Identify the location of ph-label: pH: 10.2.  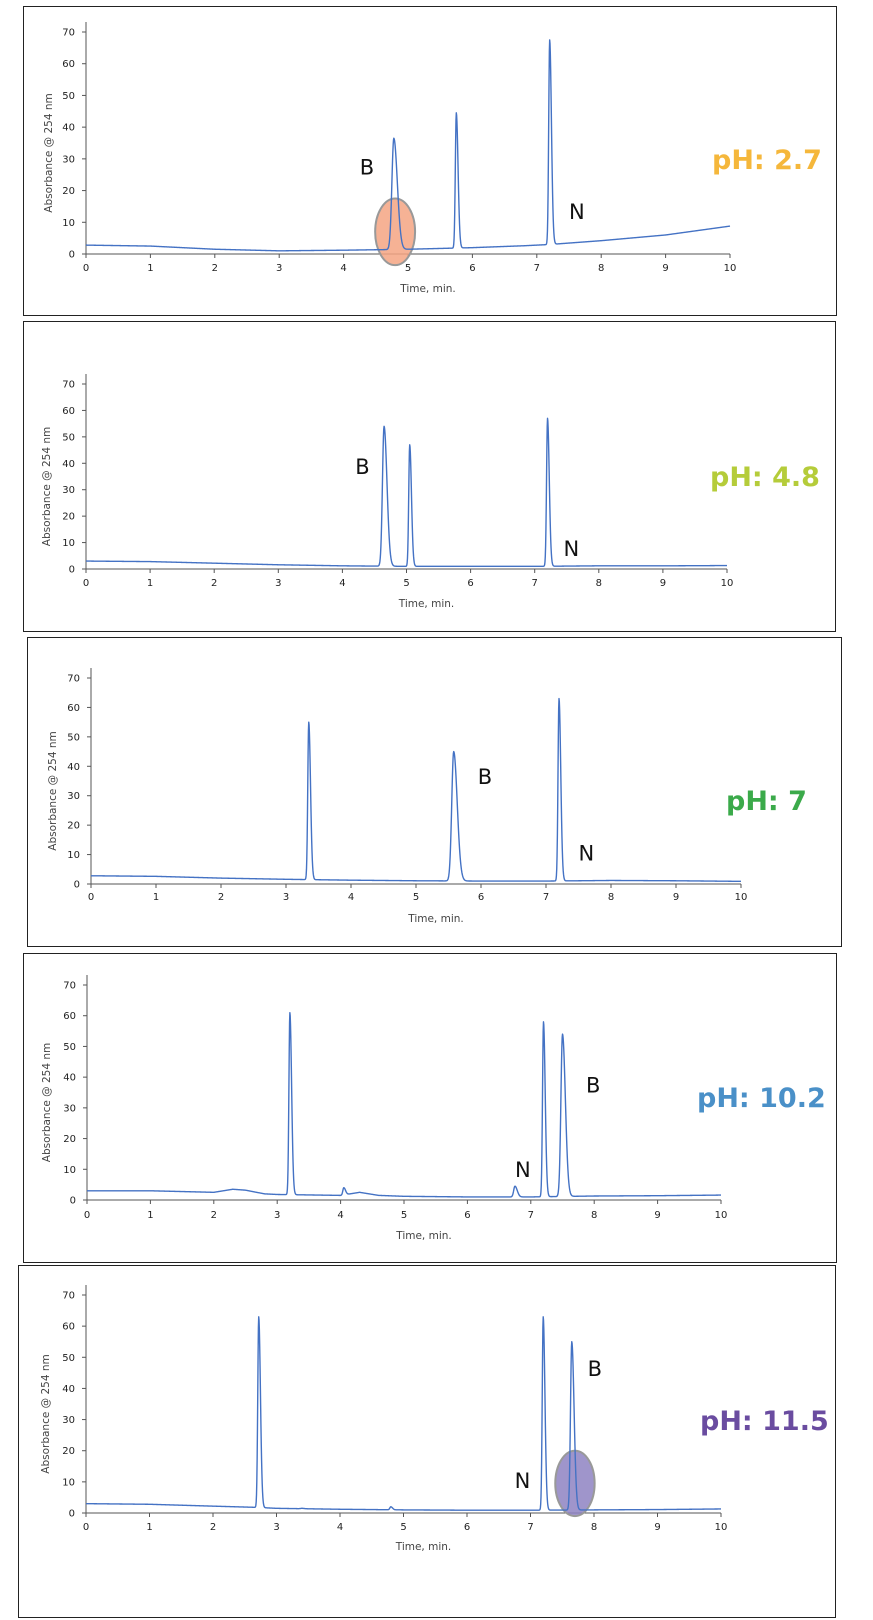
(761, 1098).